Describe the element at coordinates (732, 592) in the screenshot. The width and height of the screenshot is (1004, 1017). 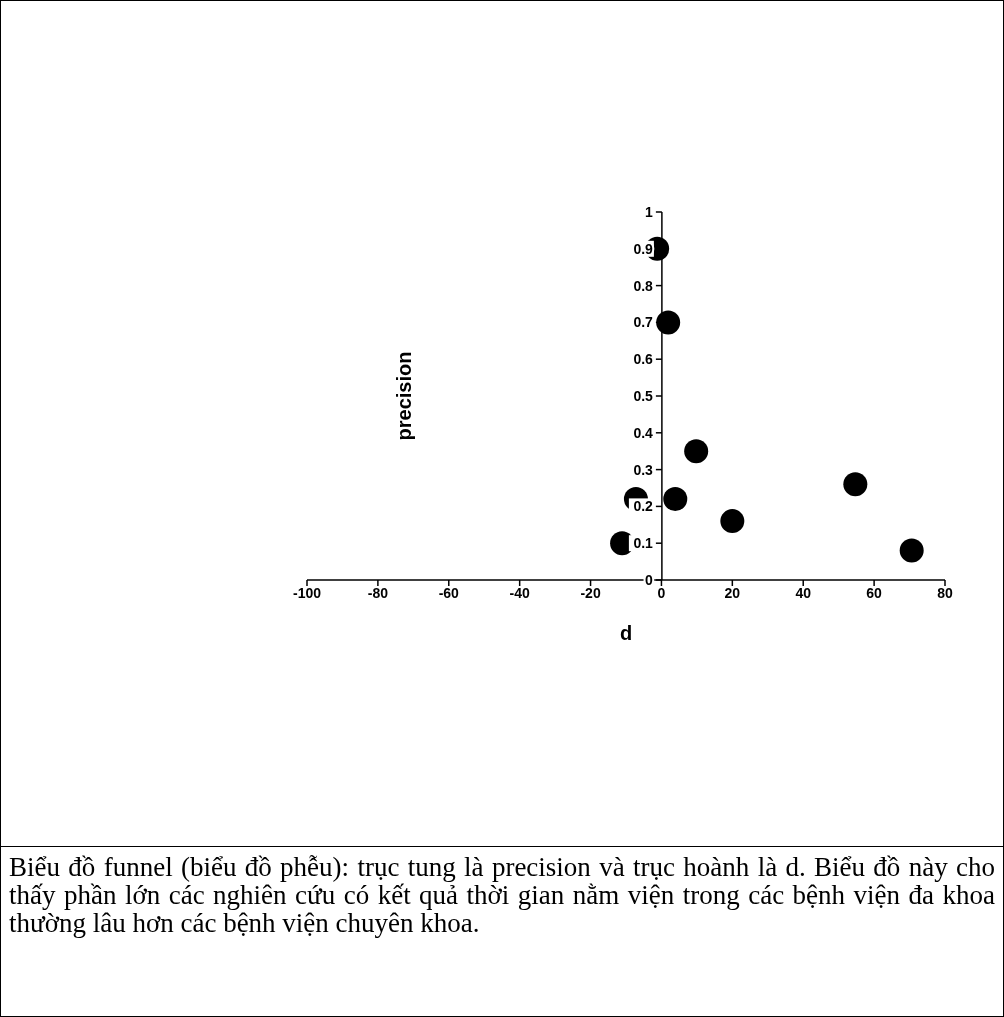
I see `x-tick-label: 20` at that location.